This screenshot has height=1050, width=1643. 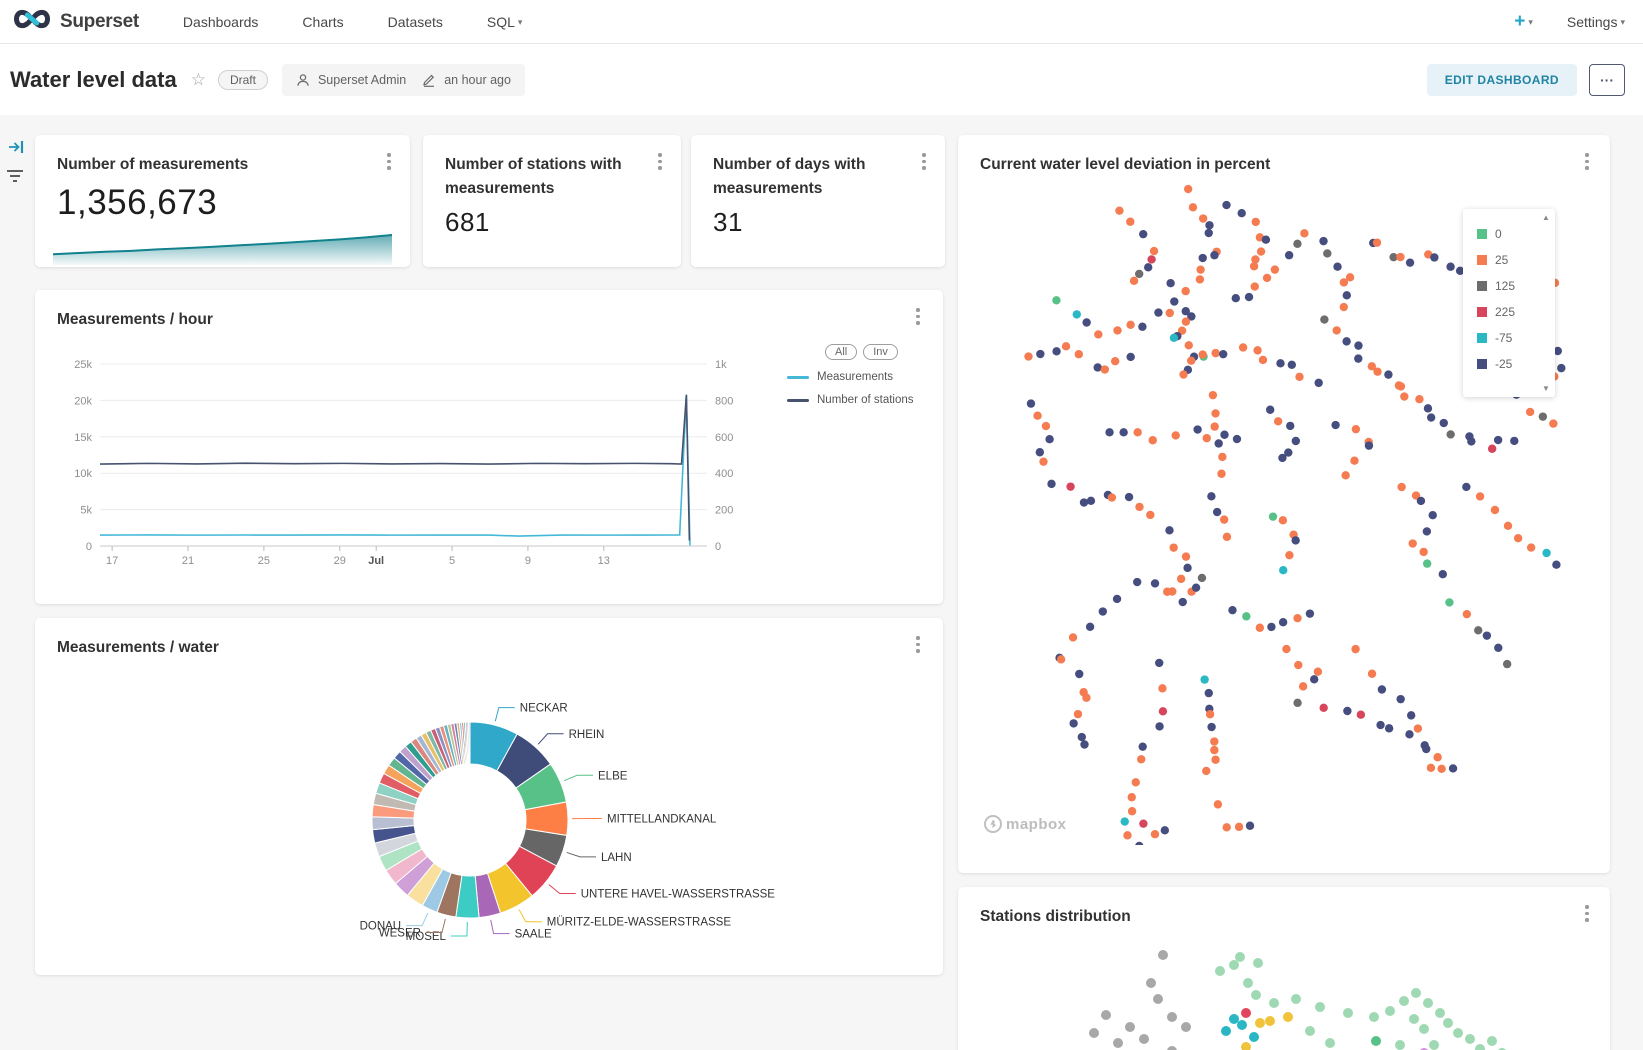 I want to click on svg-text: 10k, so click(x=83, y=474).